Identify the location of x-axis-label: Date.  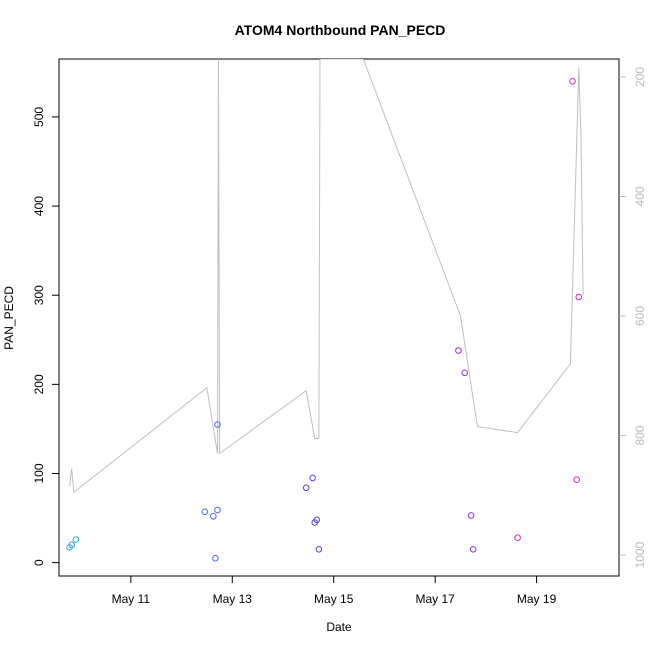
(339, 627).